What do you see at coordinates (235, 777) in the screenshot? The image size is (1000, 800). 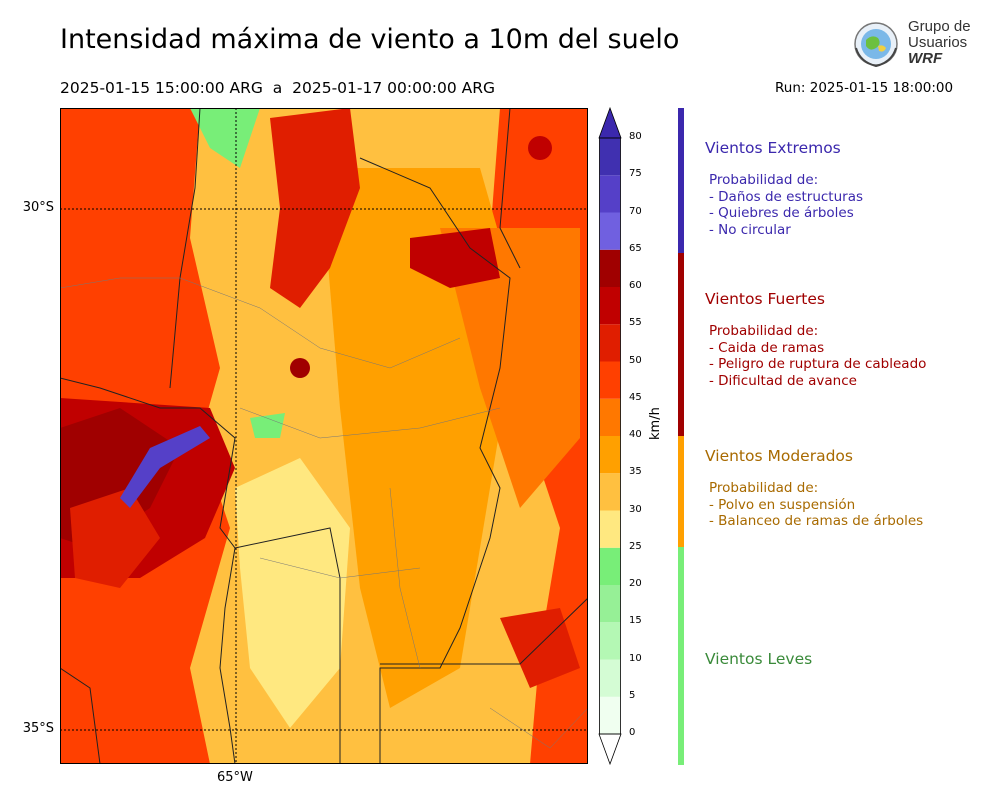 I see `lon-label-65w: 65°W` at bounding box center [235, 777].